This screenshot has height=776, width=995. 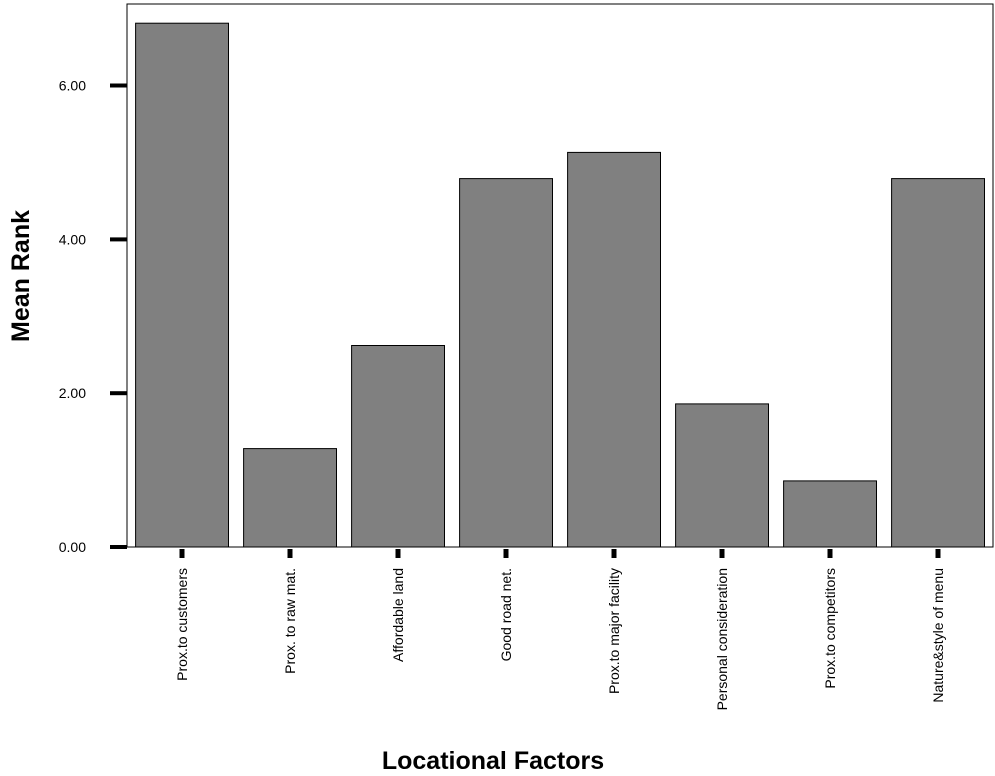 What do you see at coordinates (72, 86) in the screenshot?
I see `y-tick-label-4: 6.00` at bounding box center [72, 86].